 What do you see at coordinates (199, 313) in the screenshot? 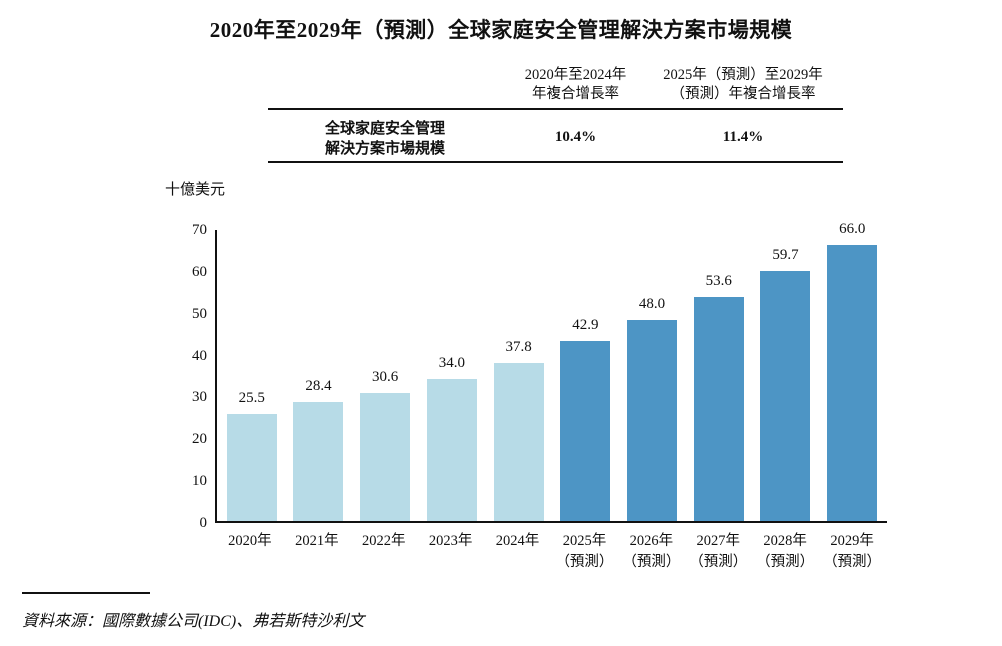
I see `y-axis-tick-label: 50` at bounding box center [199, 313].